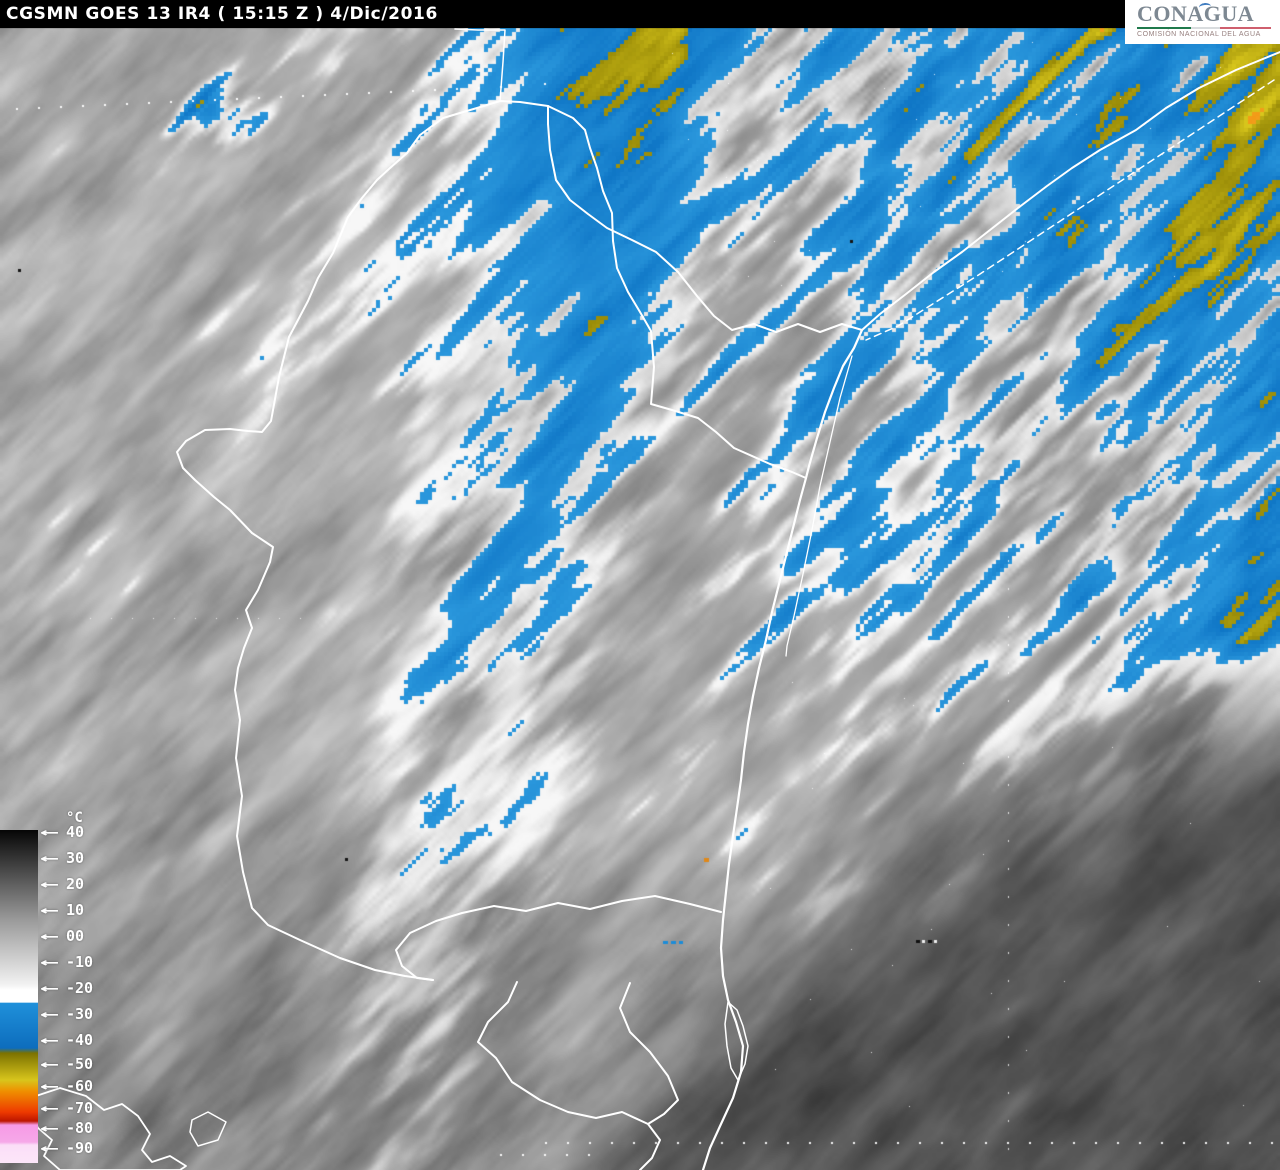  I want to click on page-title: CGSMN GOES 13 IR4 ( 15:15 Z ) 4/Dic/2016, so click(222, 14).